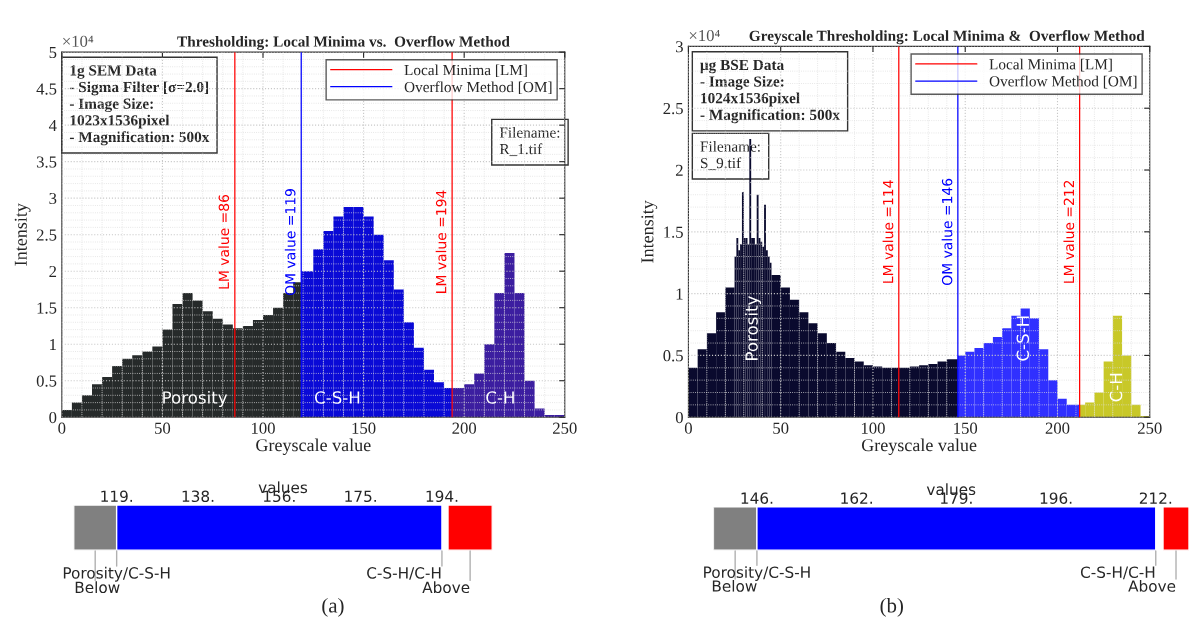  Describe the element at coordinates (46, 162) in the screenshot. I see `y-tick-label: 3.5` at that location.